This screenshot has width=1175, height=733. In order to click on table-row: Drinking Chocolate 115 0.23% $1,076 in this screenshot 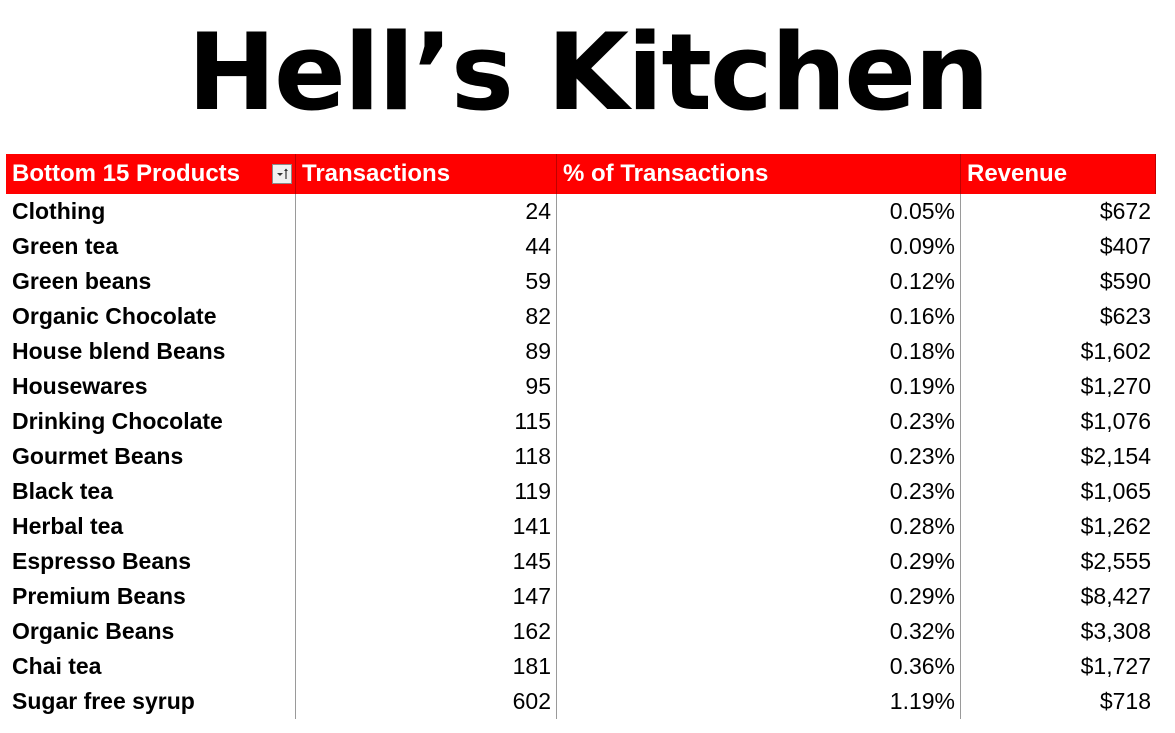, I will do `click(581, 421)`.